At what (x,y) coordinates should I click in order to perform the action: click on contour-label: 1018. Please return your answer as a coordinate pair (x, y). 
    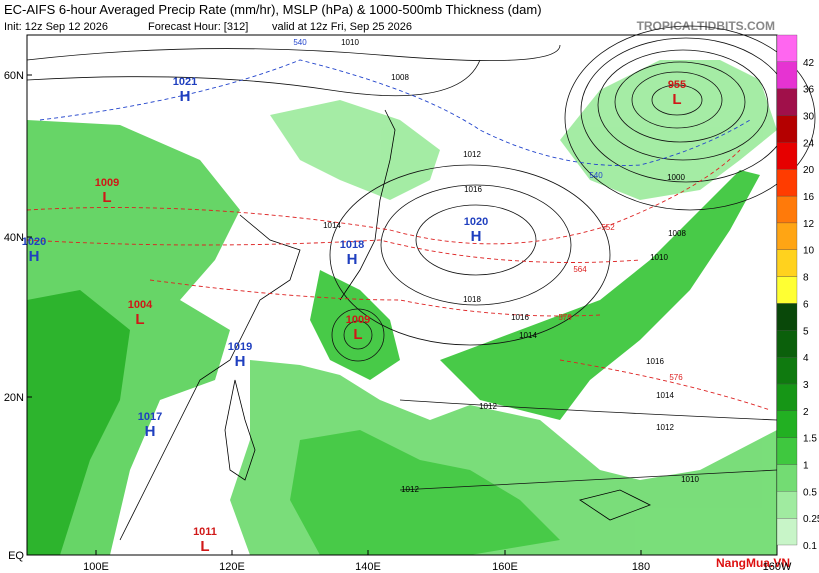
    Looking at the image, I should click on (472, 299).